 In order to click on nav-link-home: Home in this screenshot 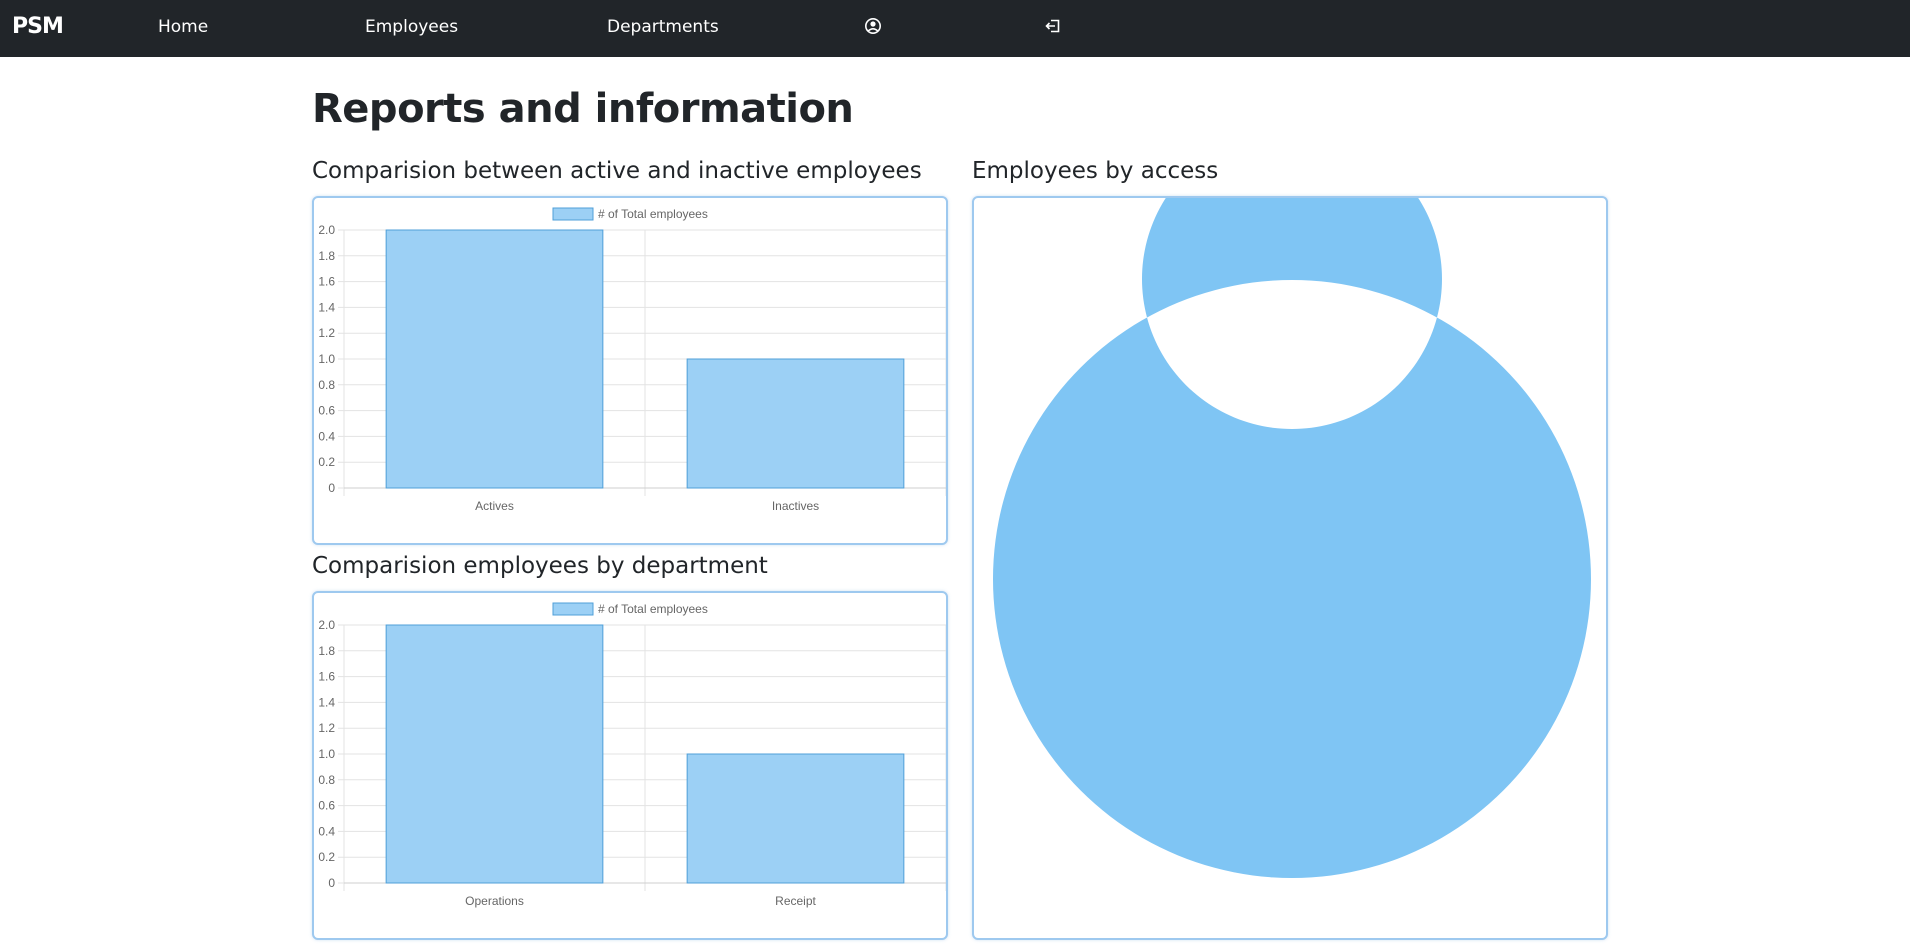, I will do `click(183, 27)`.